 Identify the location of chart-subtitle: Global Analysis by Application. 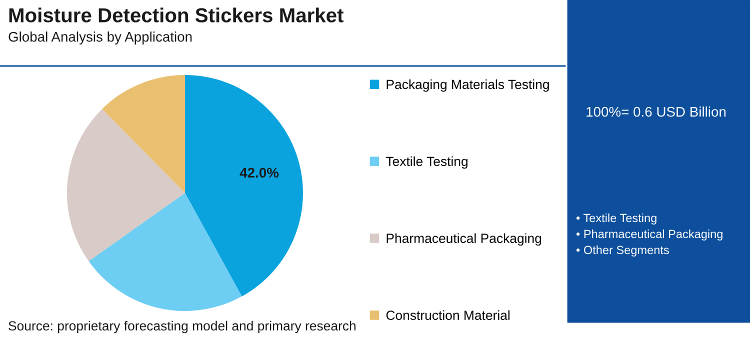
(100, 38).